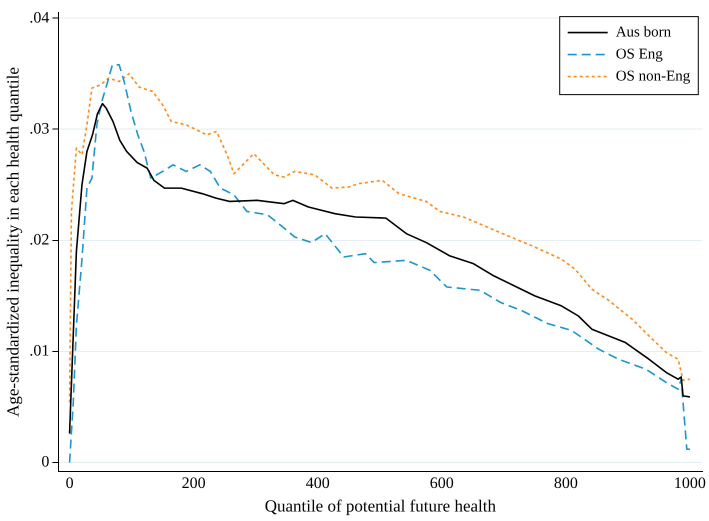 The height and width of the screenshot is (521, 709). What do you see at coordinates (318, 483) in the screenshot?
I see `x-tick-label: 400` at bounding box center [318, 483].